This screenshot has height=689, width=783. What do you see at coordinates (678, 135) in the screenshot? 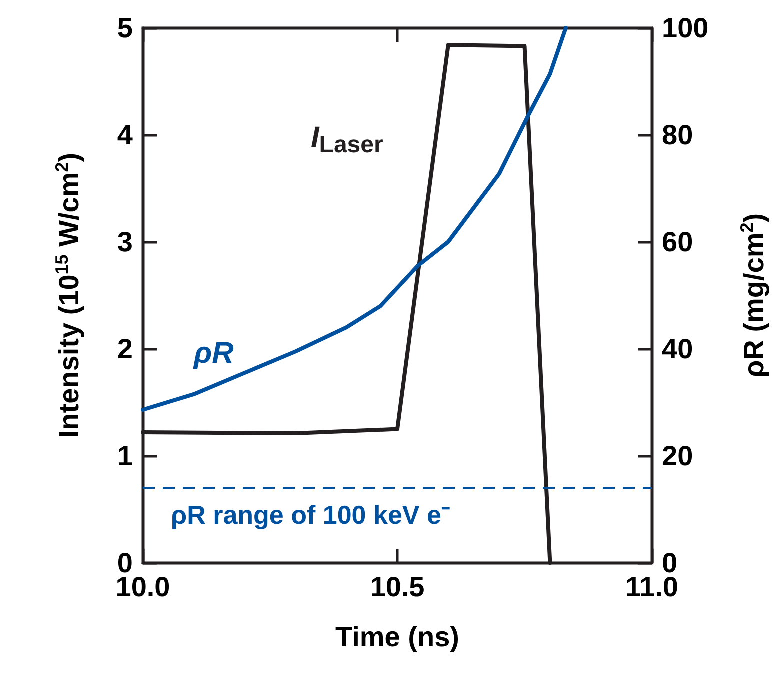
I see `y2-tick-label: 80` at bounding box center [678, 135].